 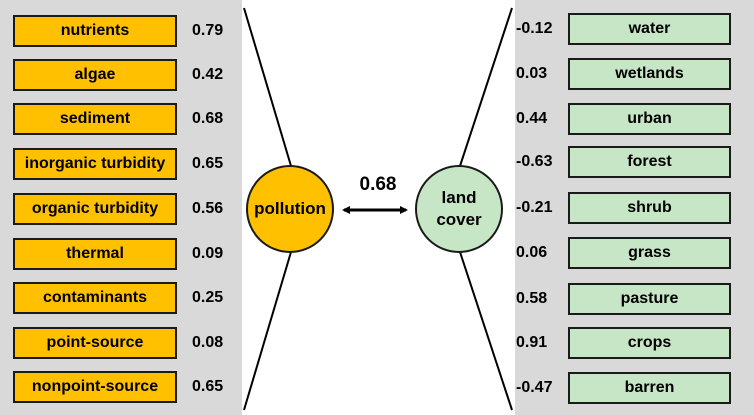 I want to click on land-item-urban: urban, so click(x=649, y=119).